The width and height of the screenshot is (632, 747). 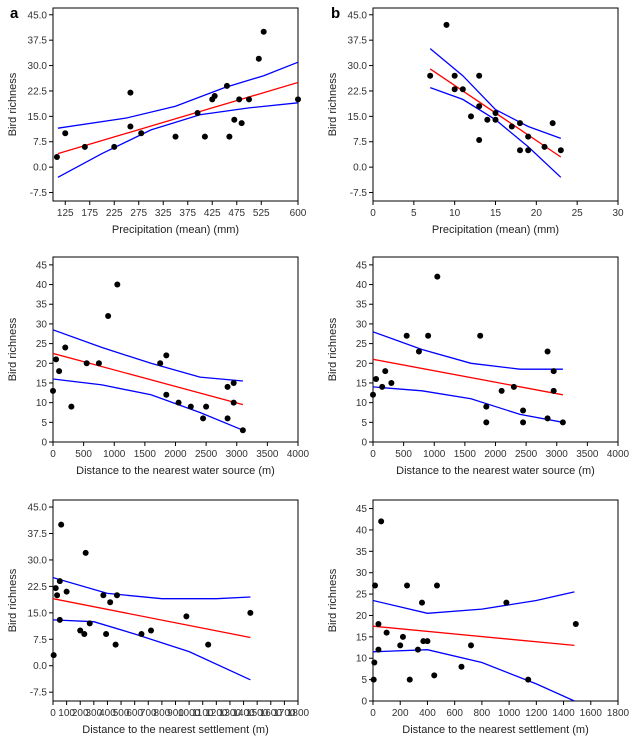 What do you see at coordinates (206, 454) in the screenshot?
I see `x-tick-label: 2500` at bounding box center [206, 454].